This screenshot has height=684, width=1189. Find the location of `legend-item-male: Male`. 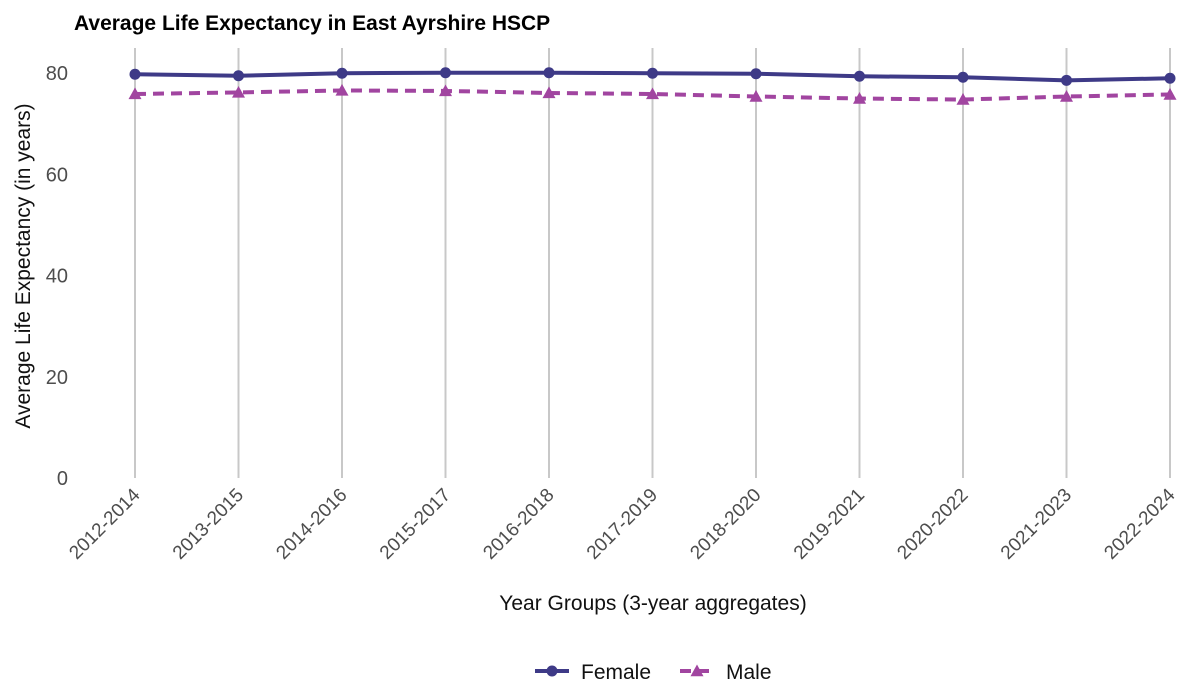

legend-item-male: Male is located at coordinates (726, 672).